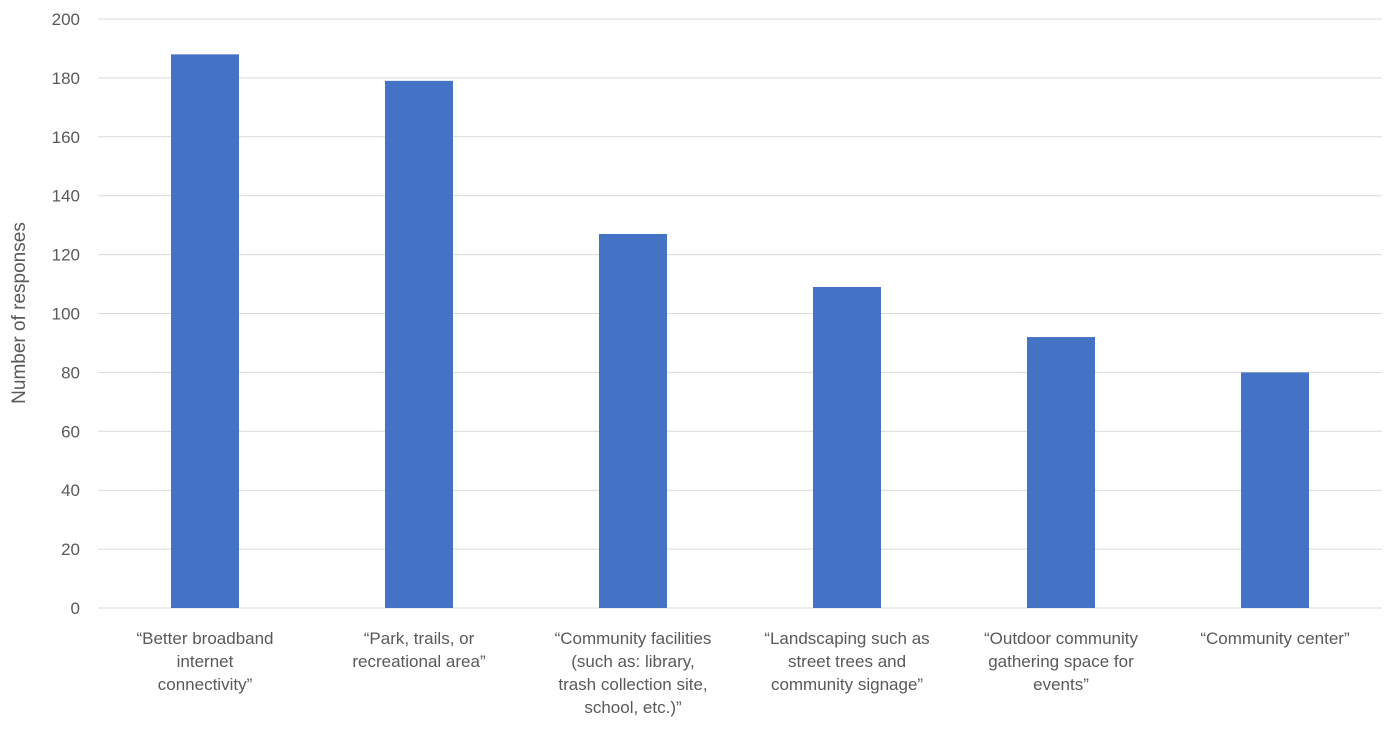  What do you see at coordinates (70, 549) in the screenshot?
I see `y-tick-label: 20` at bounding box center [70, 549].